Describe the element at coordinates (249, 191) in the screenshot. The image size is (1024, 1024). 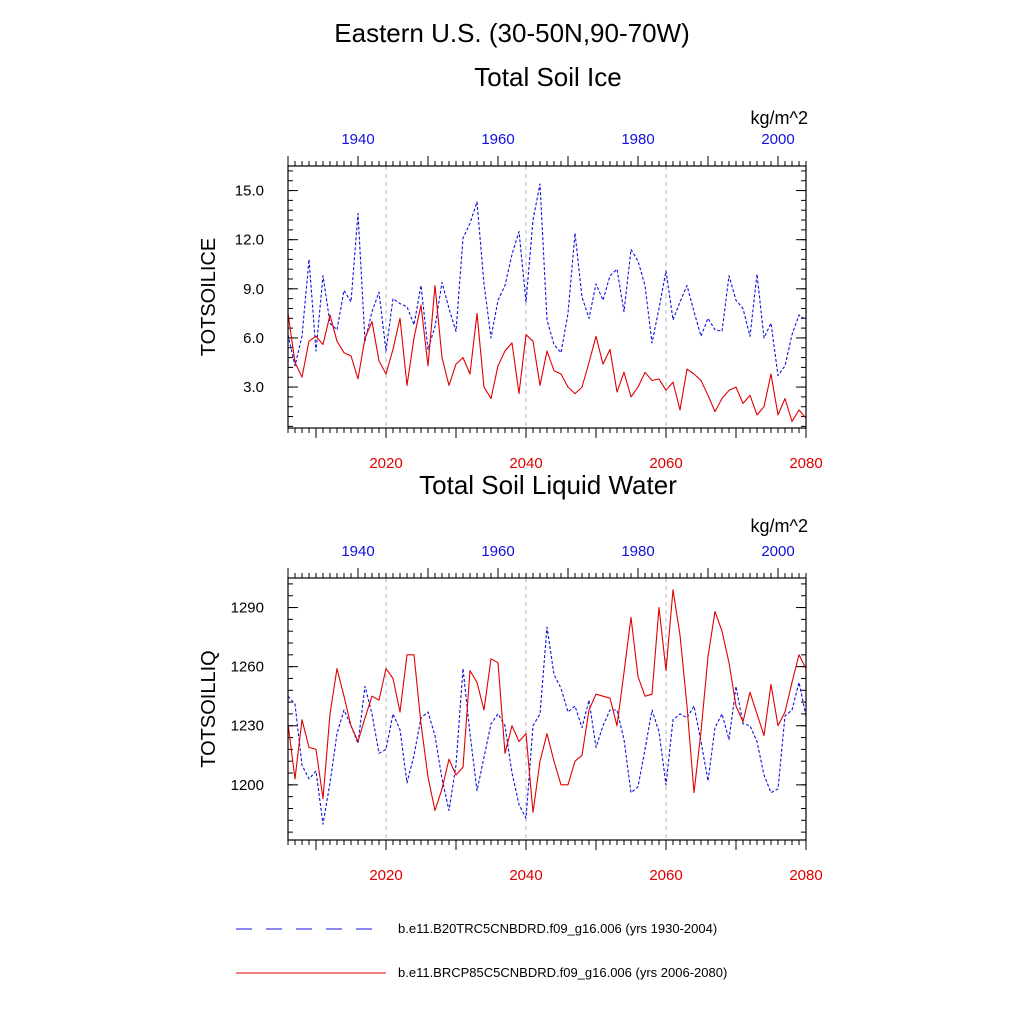
I see `ice-y-tick-label-4: 15.0` at that location.